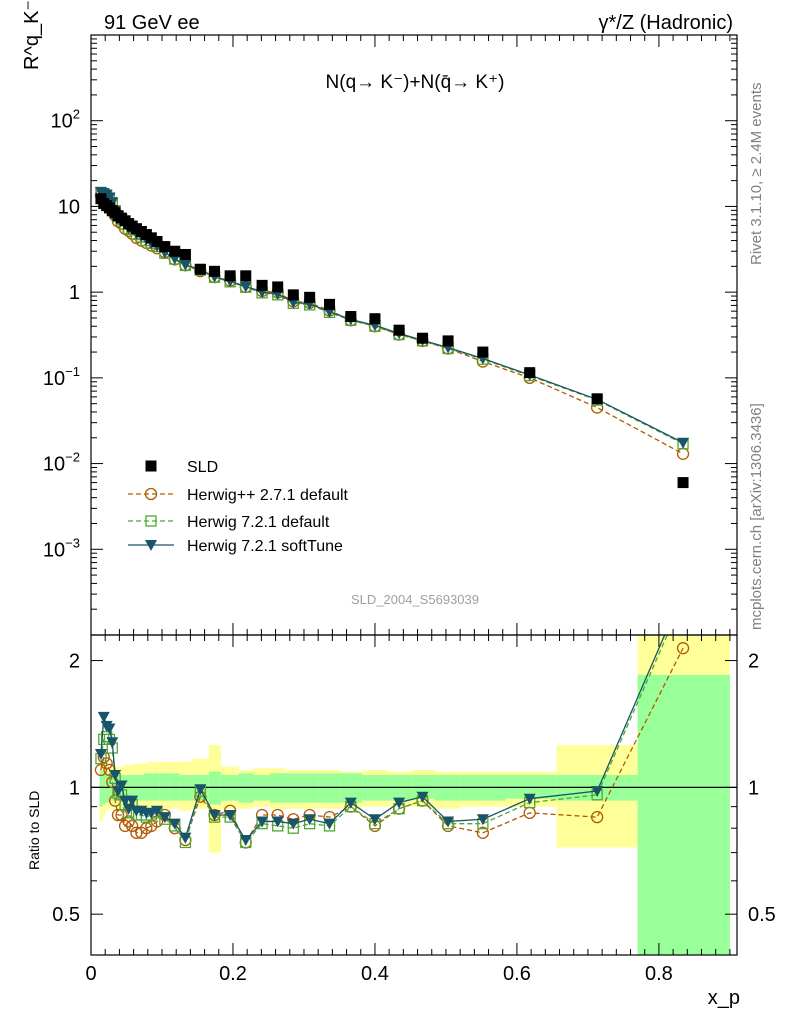 This screenshot has height=1024, width=786. What do you see at coordinates (392, 745) in the screenshot?
I see `ratio-line-circle-dashed` at bounding box center [392, 745].